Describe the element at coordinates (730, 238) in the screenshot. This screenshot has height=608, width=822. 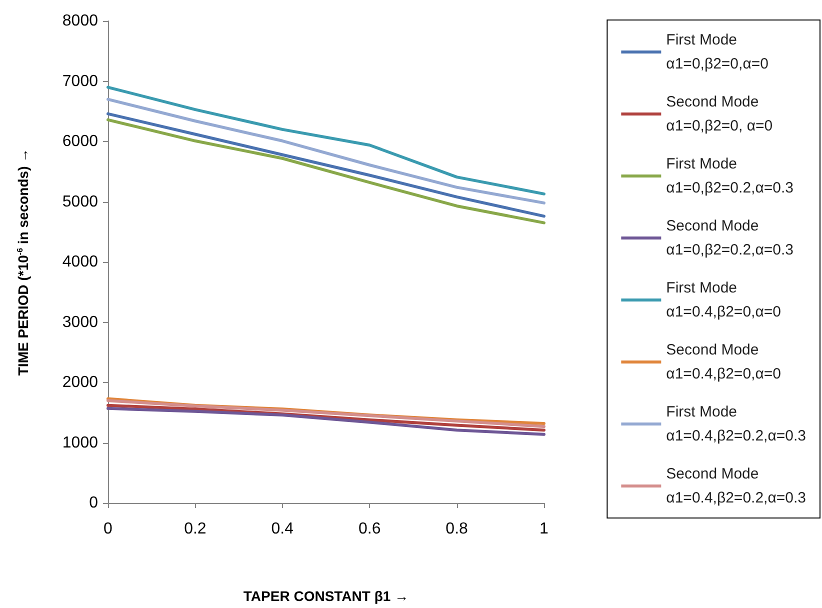
I see `legend-label: Second Mode α1=0,β2=0.2,α=0.3` at that location.